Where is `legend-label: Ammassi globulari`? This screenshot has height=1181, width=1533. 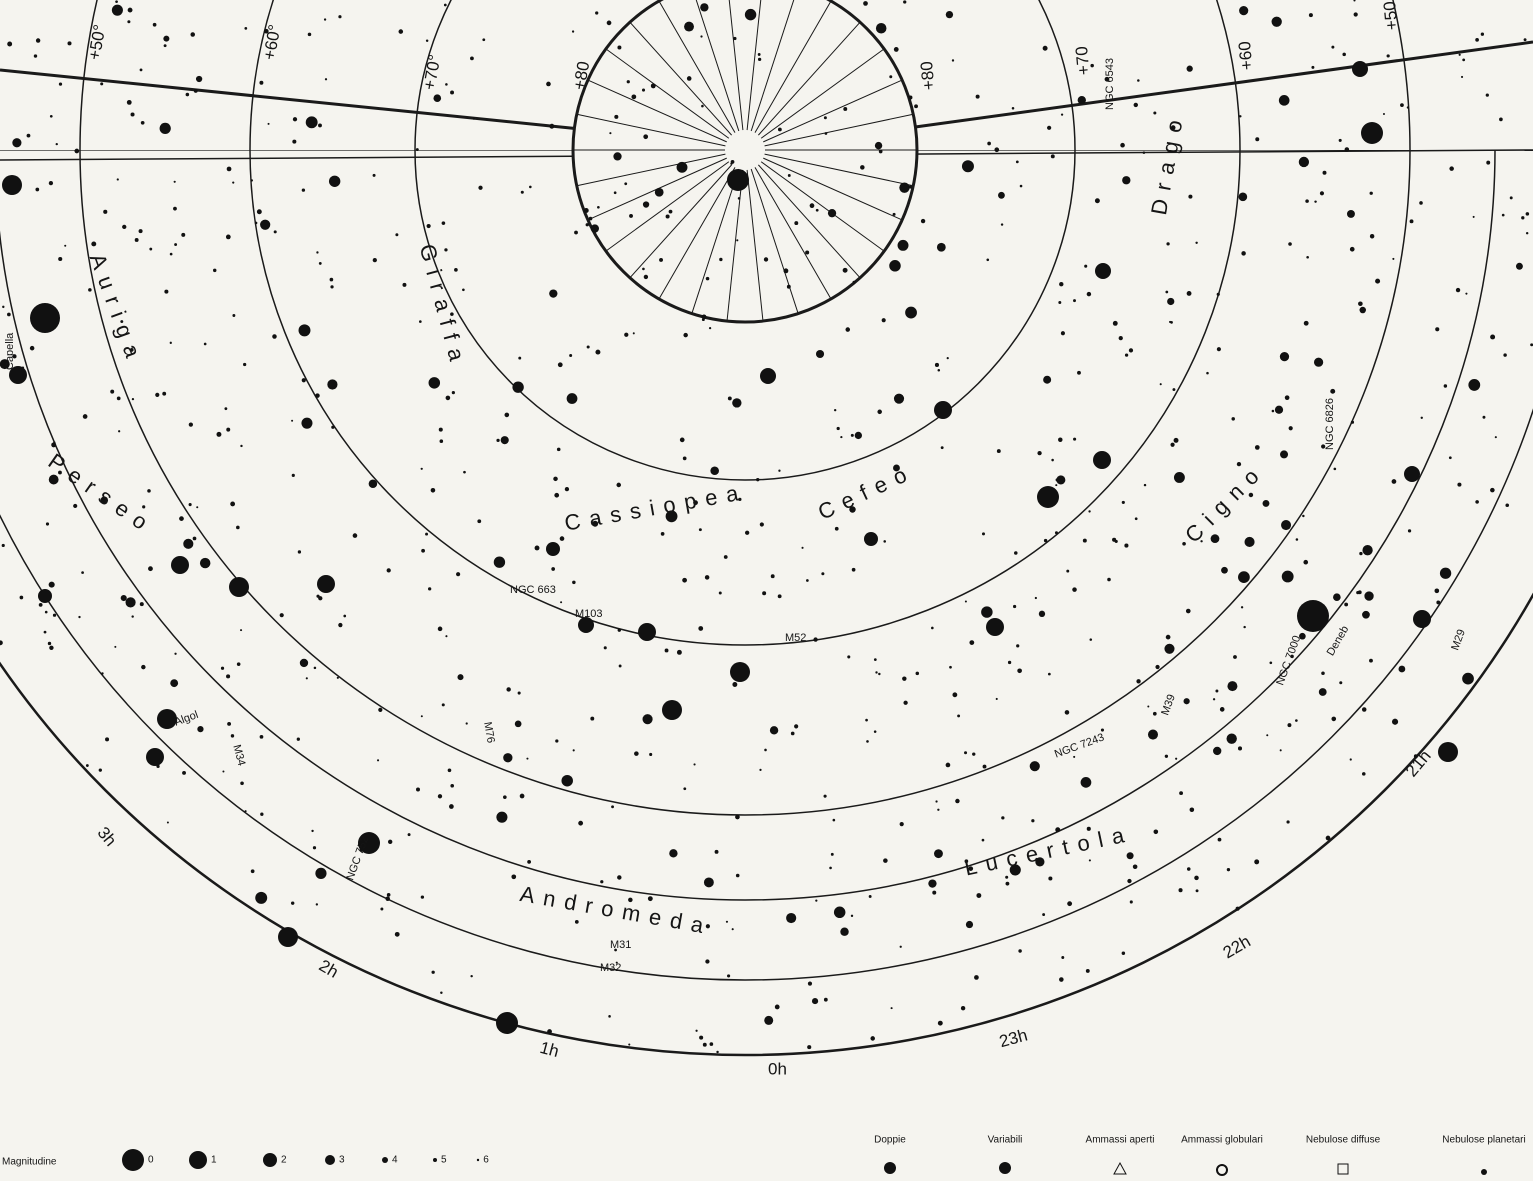 legend-label: Ammassi globulari is located at coordinates (1222, 1140).